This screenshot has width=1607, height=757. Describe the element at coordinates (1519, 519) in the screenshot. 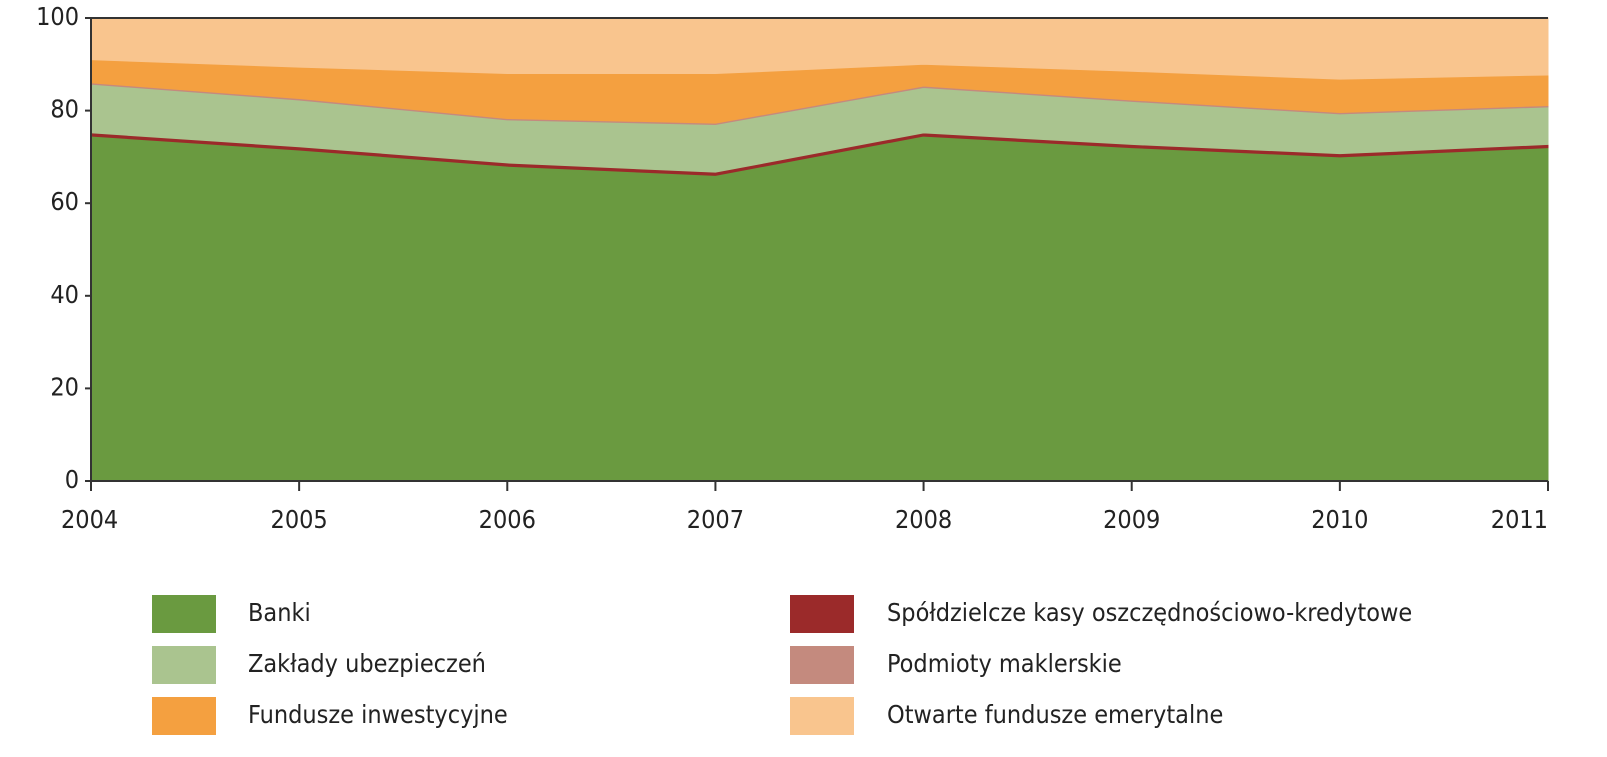

I see `x-tick-label: 2011` at that location.